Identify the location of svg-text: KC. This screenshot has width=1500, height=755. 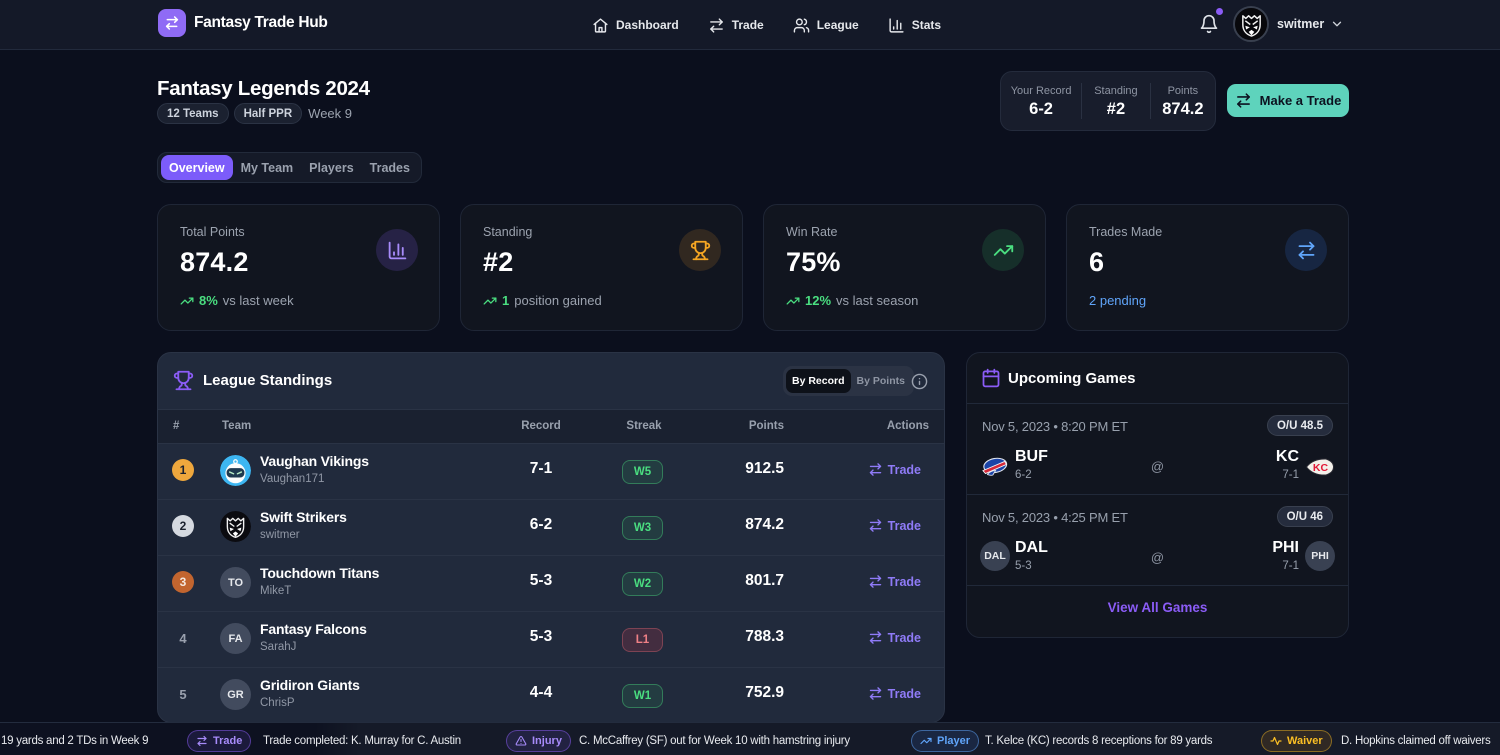
(1321, 468).